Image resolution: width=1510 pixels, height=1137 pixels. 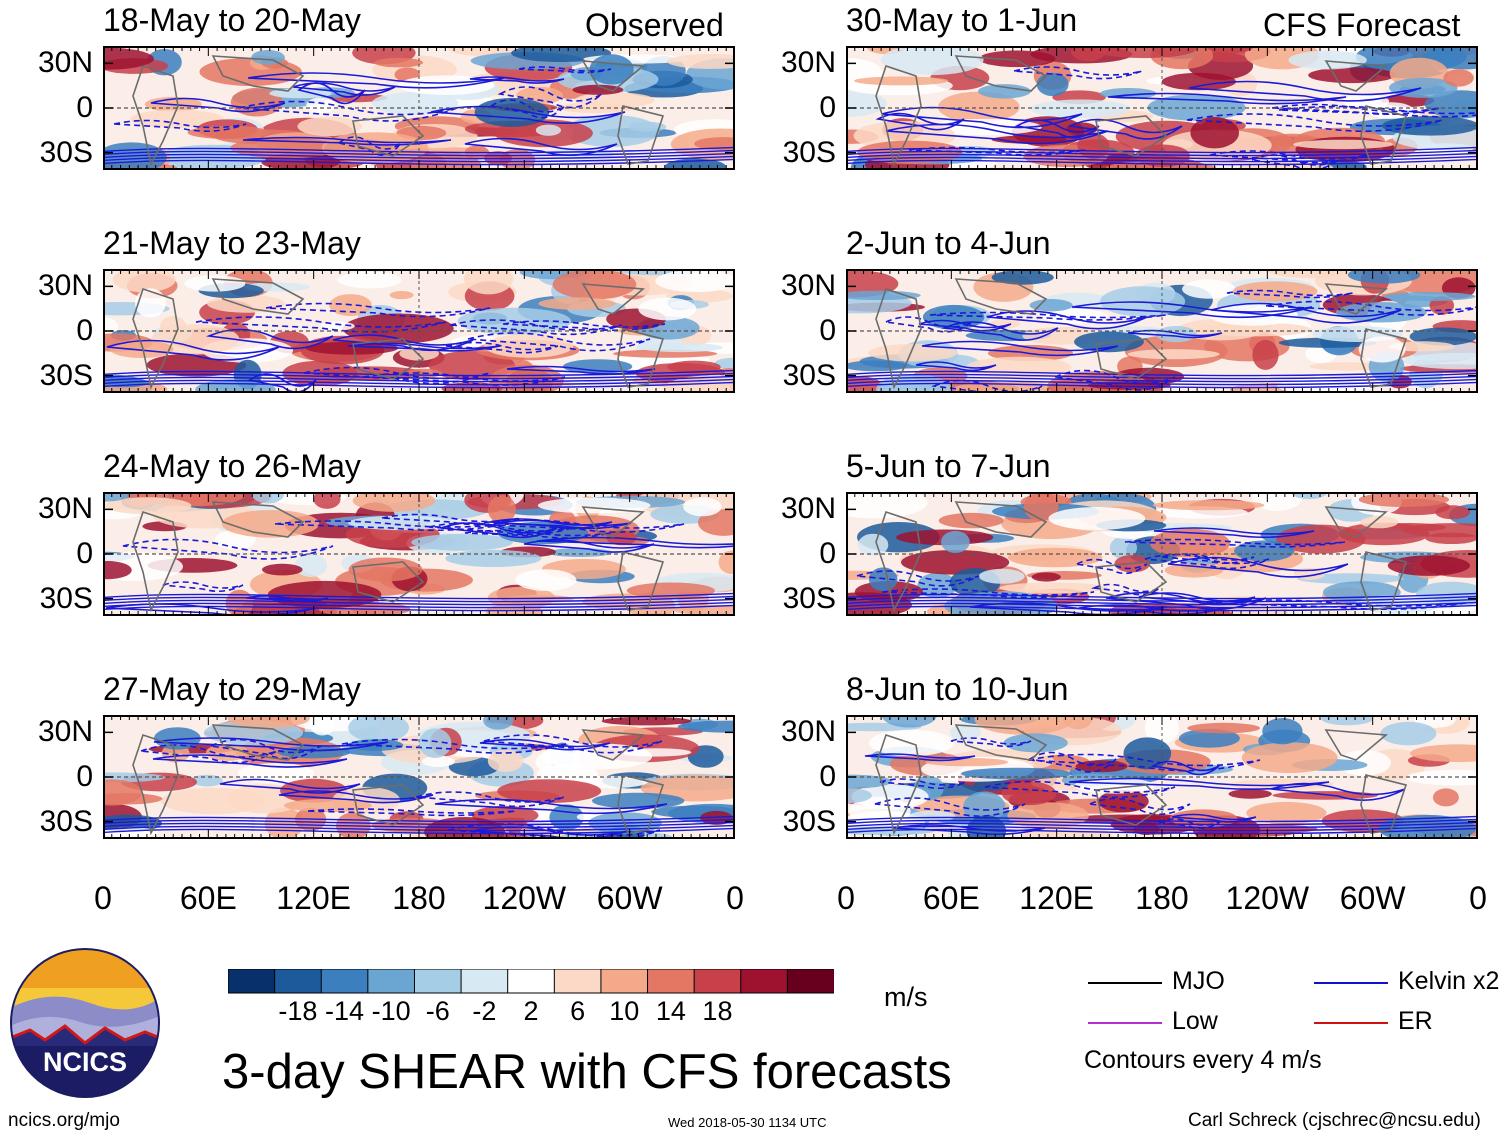 What do you see at coordinates (1415, 1021) in the screenshot?
I see `legend-label: ER` at bounding box center [1415, 1021].